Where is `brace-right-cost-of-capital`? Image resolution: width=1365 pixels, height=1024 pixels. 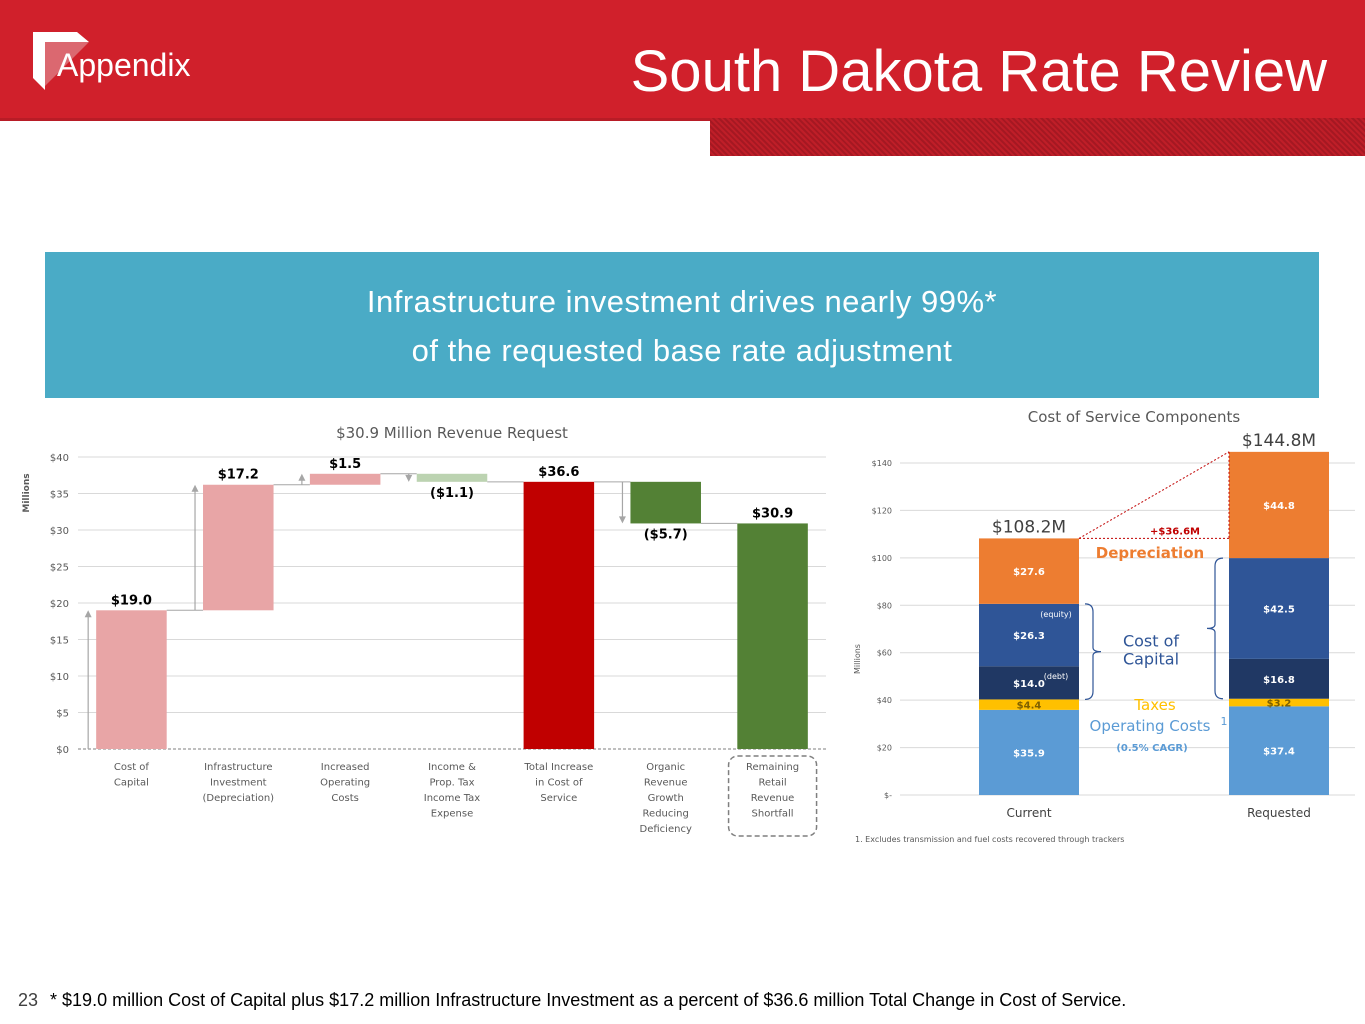
brace-right-cost-of-capital is located at coordinates (1215, 628).